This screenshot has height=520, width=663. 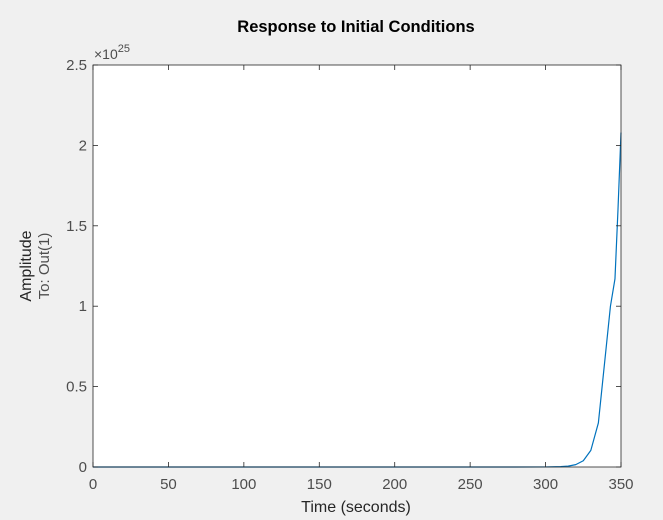 What do you see at coordinates (76, 65) in the screenshot?
I see `y-tick-label: 2.5` at bounding box center [76, 65].